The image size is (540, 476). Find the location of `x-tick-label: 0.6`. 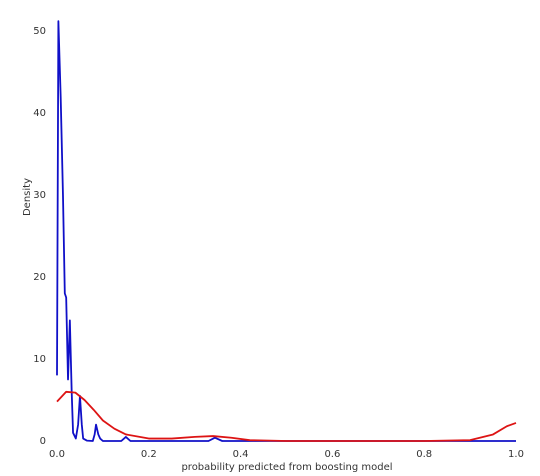

x-tick-label: 0.6 is located at coordinates (332, 454).